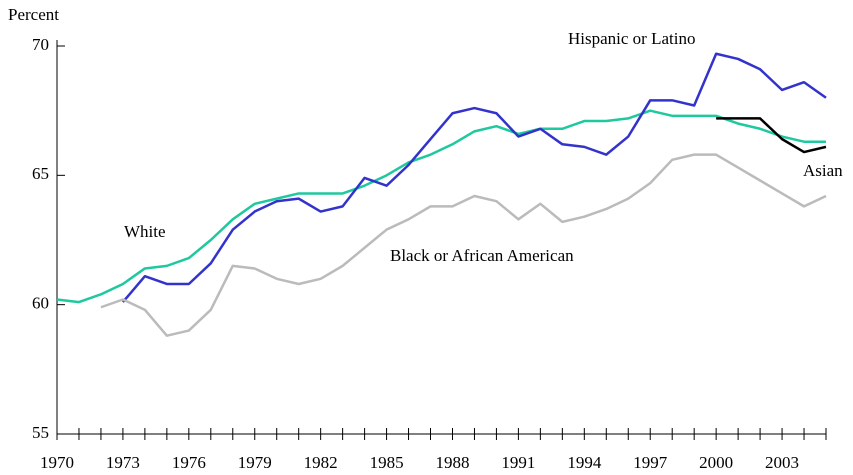 The image size is (853, 475). I want to click on x-tick-label: 1997, so click(650, 462).